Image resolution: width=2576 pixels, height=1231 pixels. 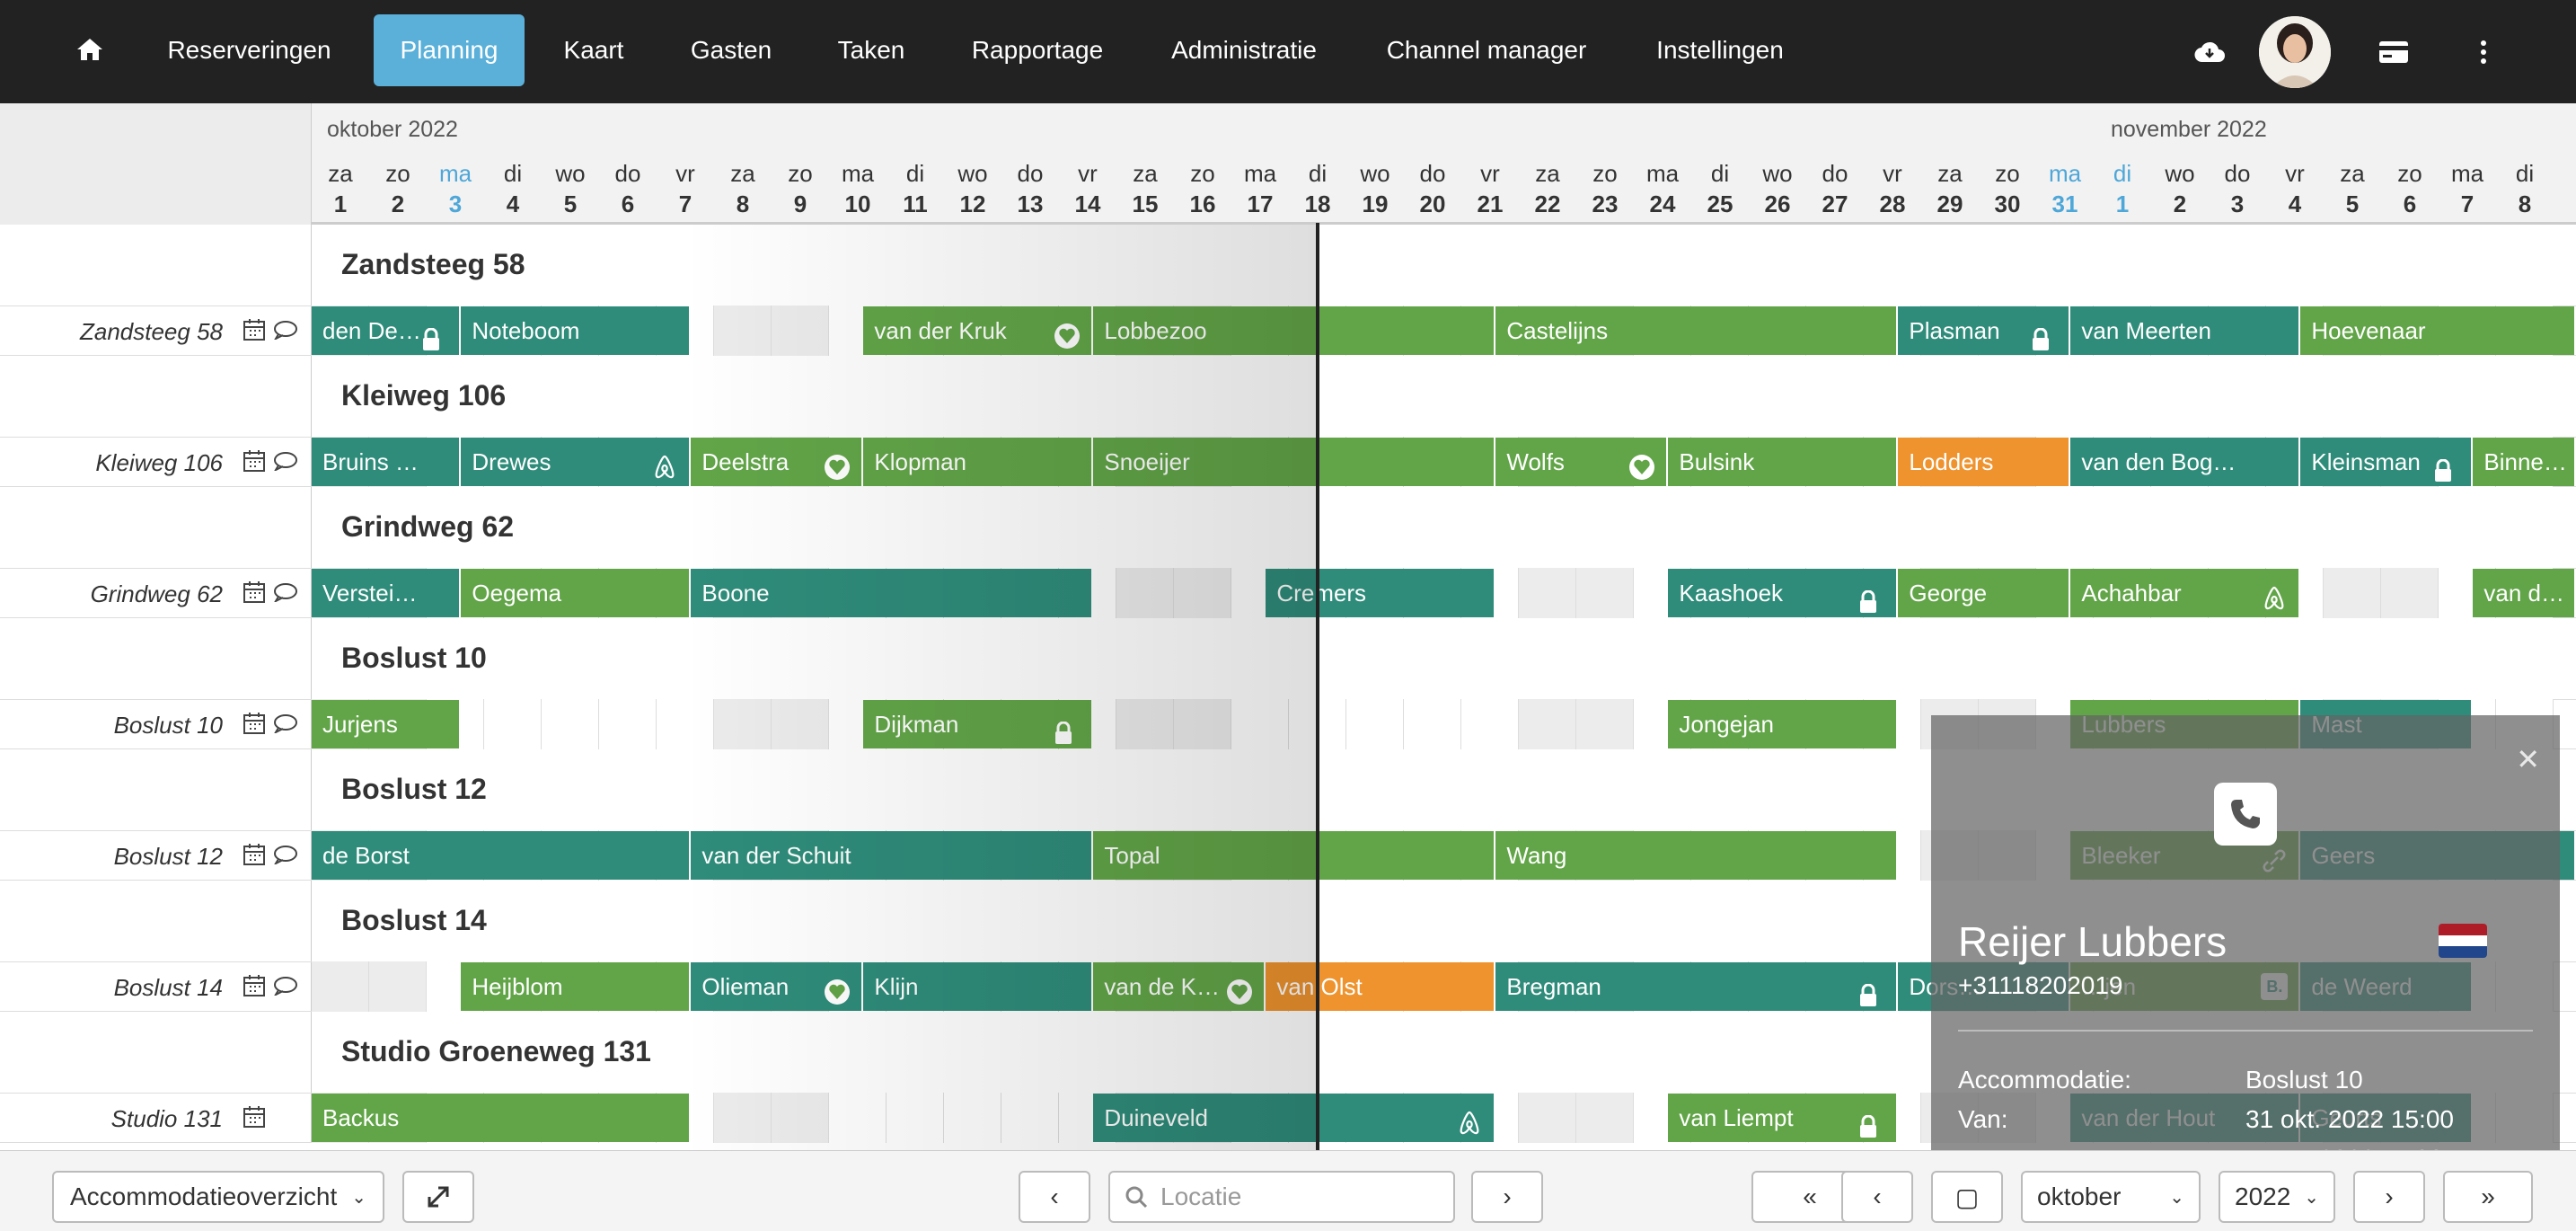 What do you see at coordinates (2524, 462) in the screenshot?
I see `reservation-bar: Binnendijk` at bounding box center [2524, 462].